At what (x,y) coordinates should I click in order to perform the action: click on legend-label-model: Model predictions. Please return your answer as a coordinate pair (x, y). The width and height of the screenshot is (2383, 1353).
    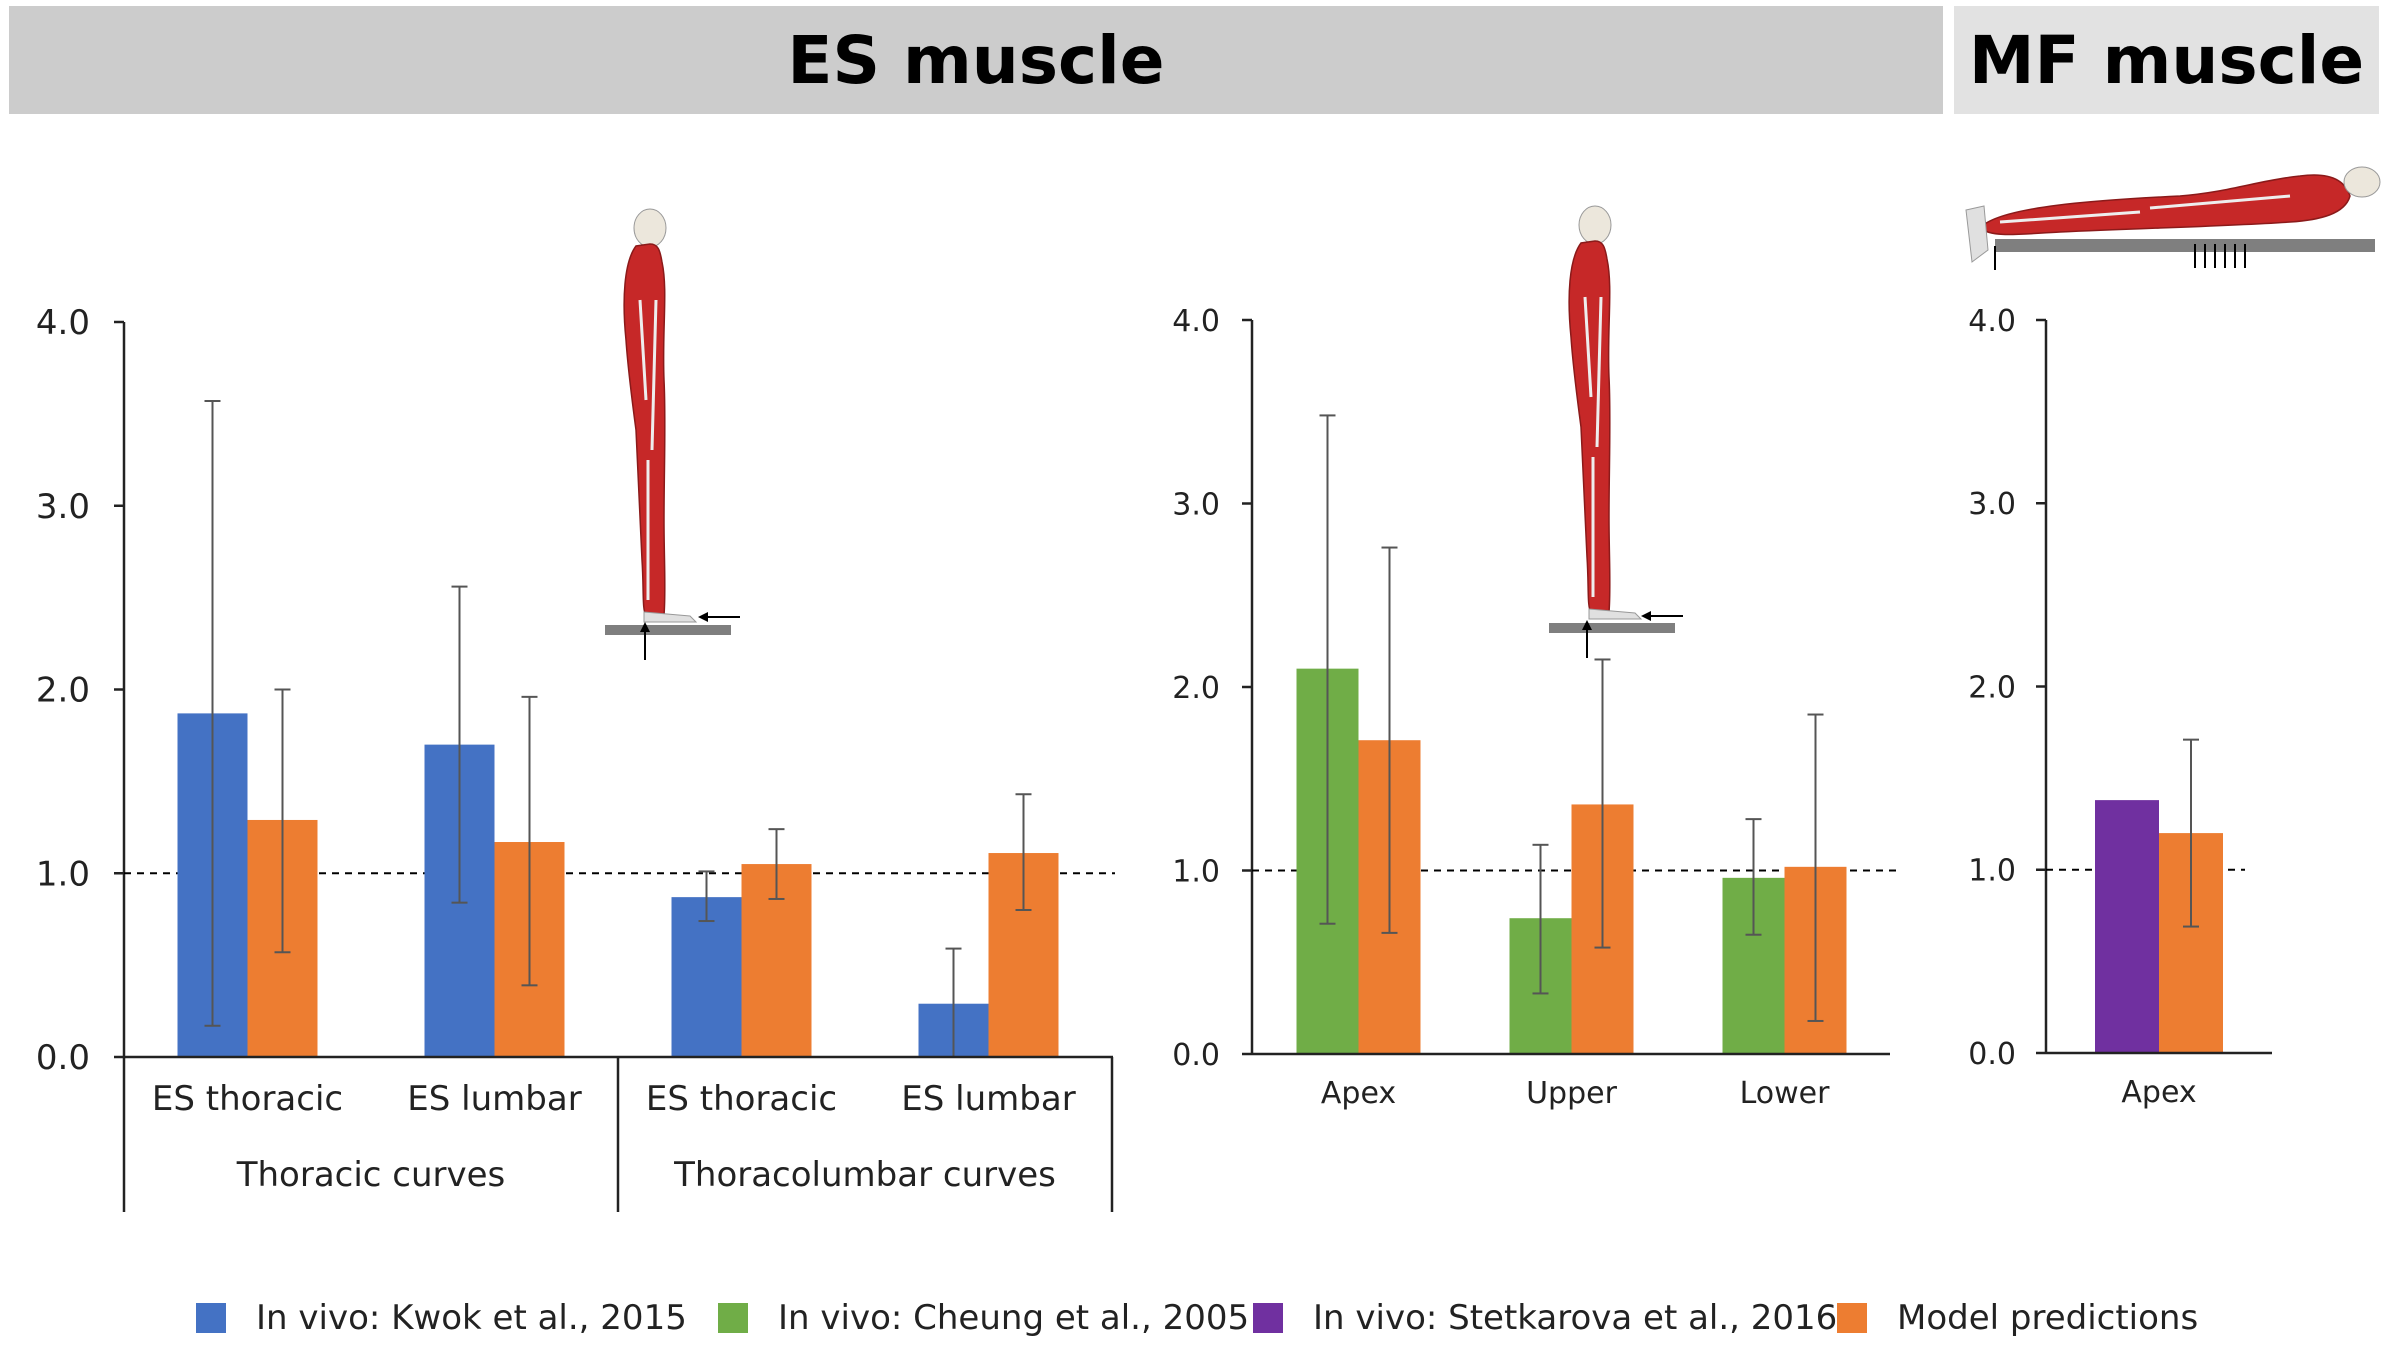
    Looking at the image, I should click on (2048, 1318).